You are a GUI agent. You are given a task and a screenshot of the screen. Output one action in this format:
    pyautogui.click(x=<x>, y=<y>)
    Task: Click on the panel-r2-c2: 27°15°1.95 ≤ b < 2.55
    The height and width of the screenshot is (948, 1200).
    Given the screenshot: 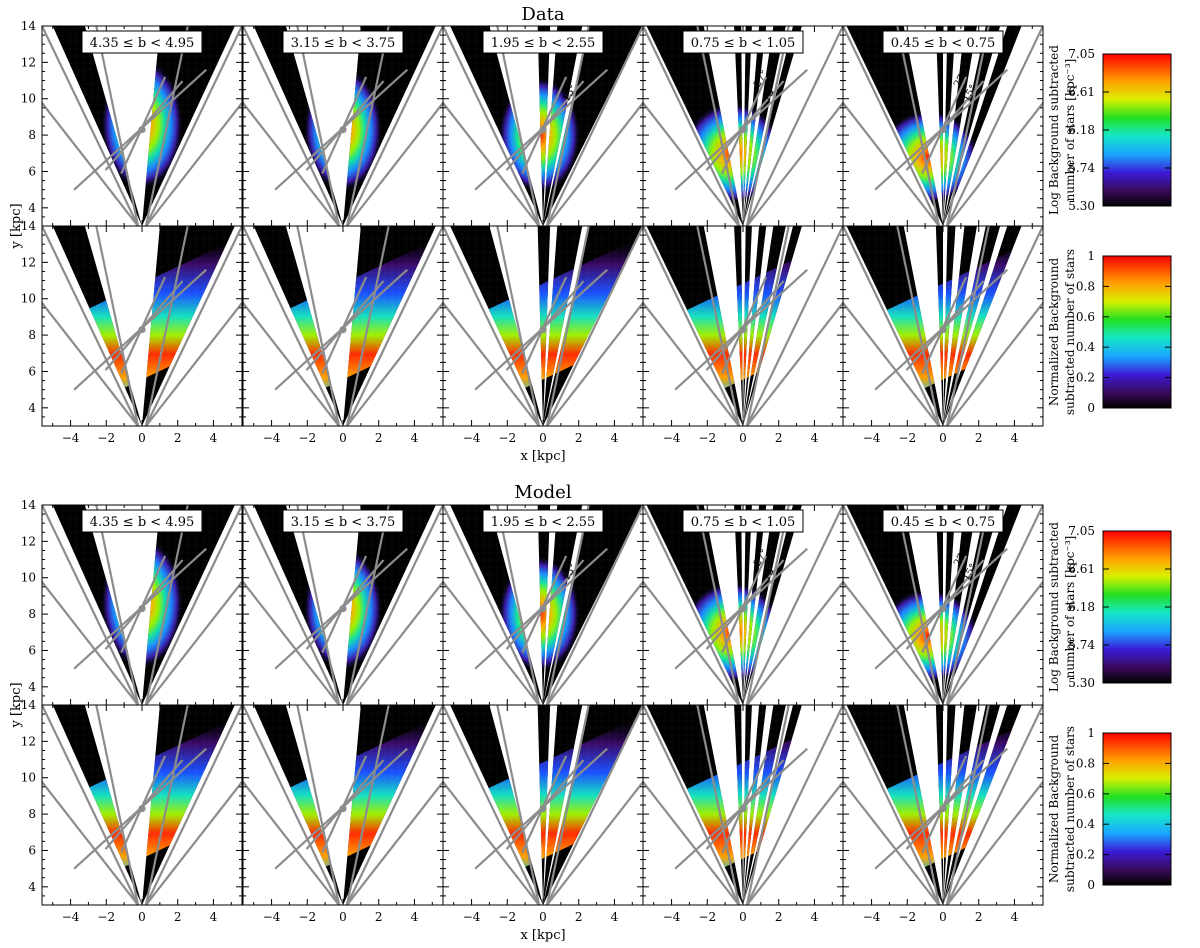 What is the action you would take?
    pyautogui.click(x=543, y=605)
    